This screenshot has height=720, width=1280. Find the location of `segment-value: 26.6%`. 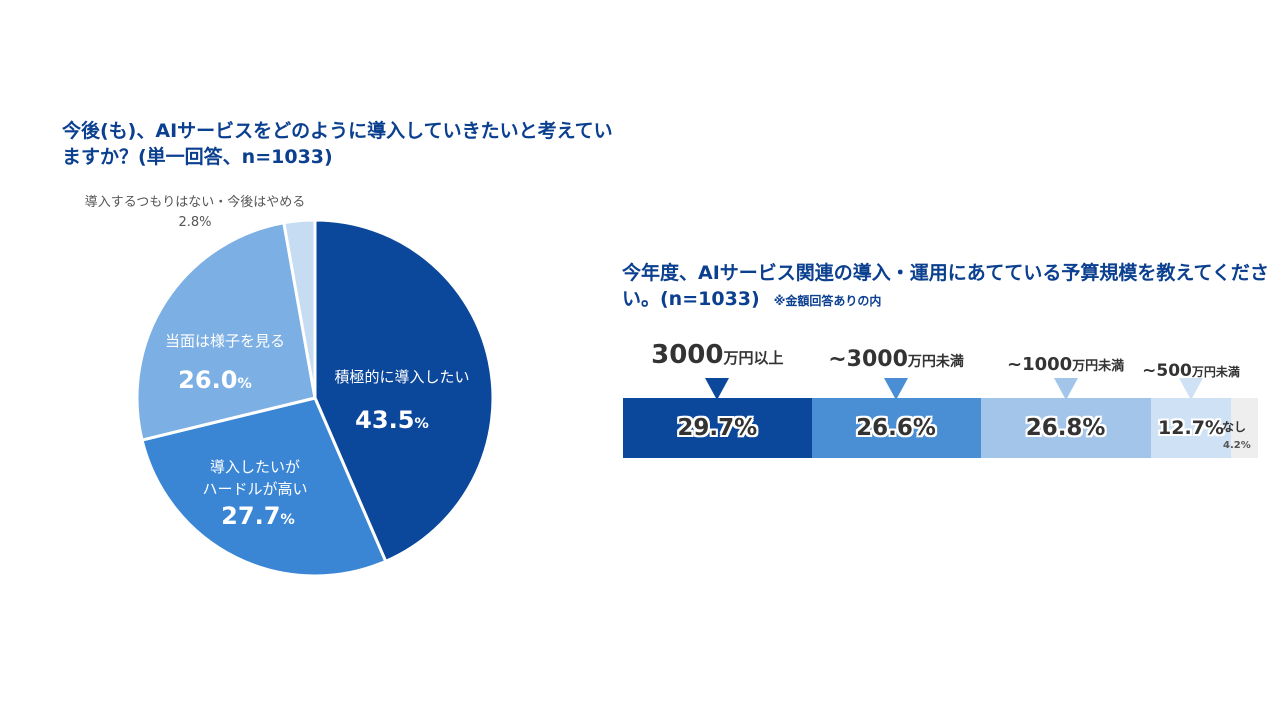

segment-value: 26.6% is located at coordinates (896, 428).